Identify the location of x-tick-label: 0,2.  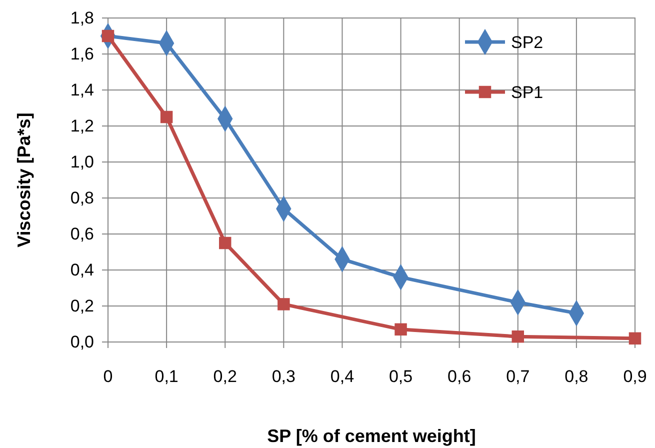
(225, 376).